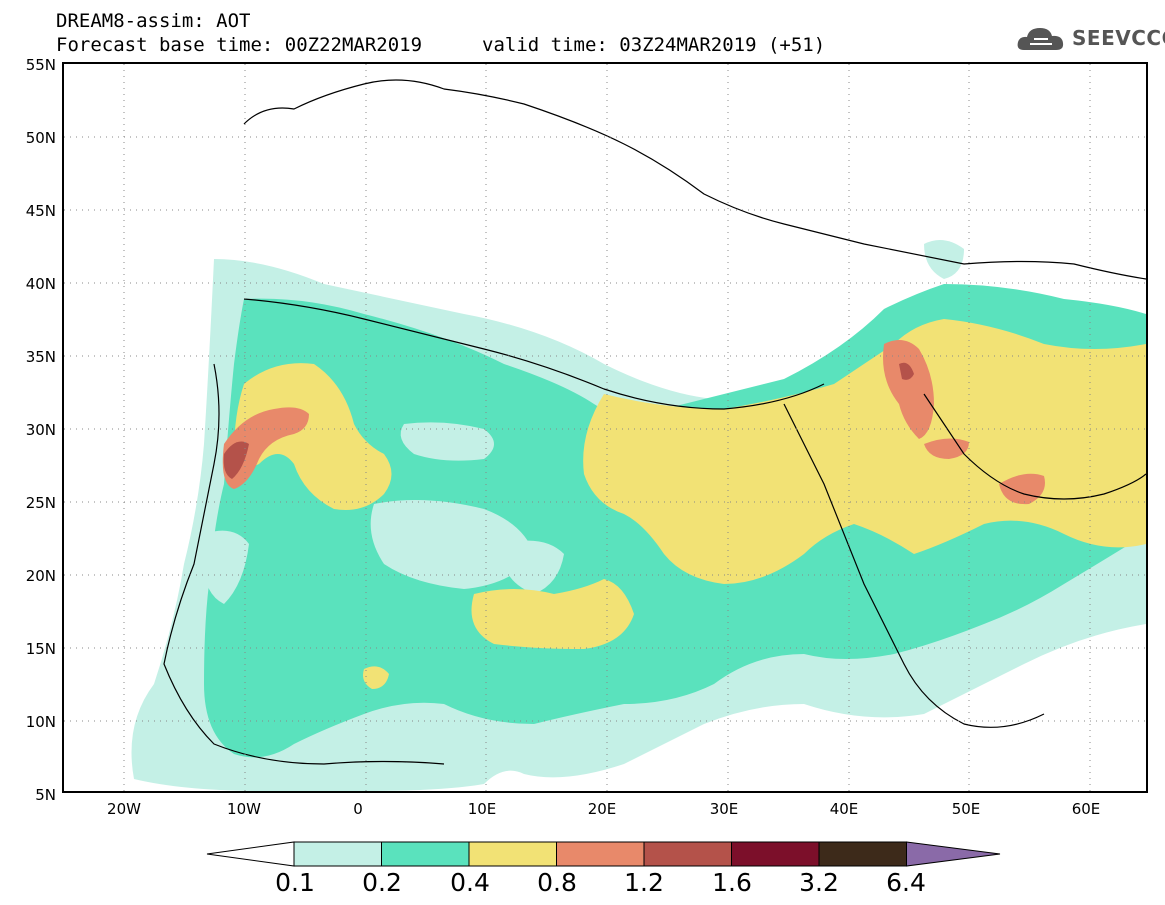  I want to click on lat-label: 55N, so click(40, 65).